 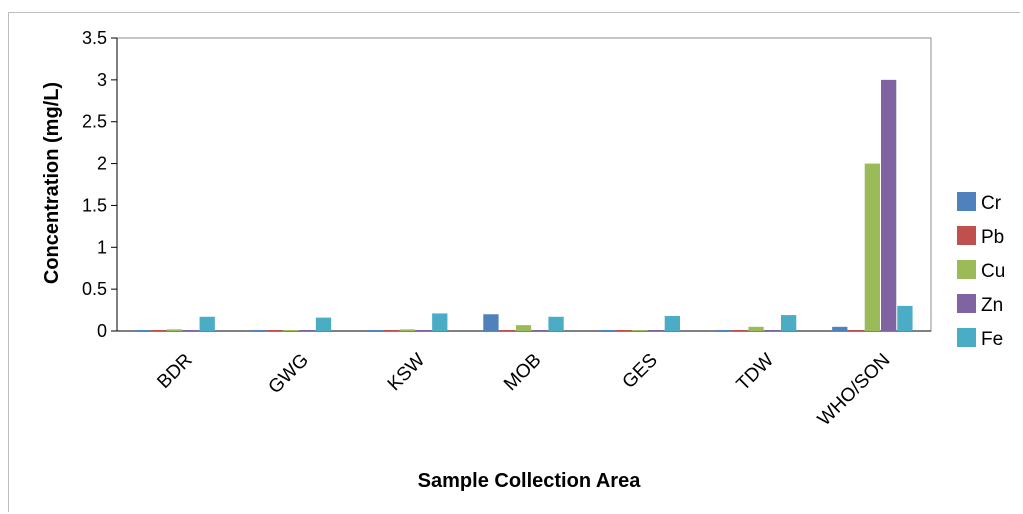 What do you see at coordinates (672, 323) in the screenshot?
I see `bar-fe-ges` at bounding box center [672, 323].